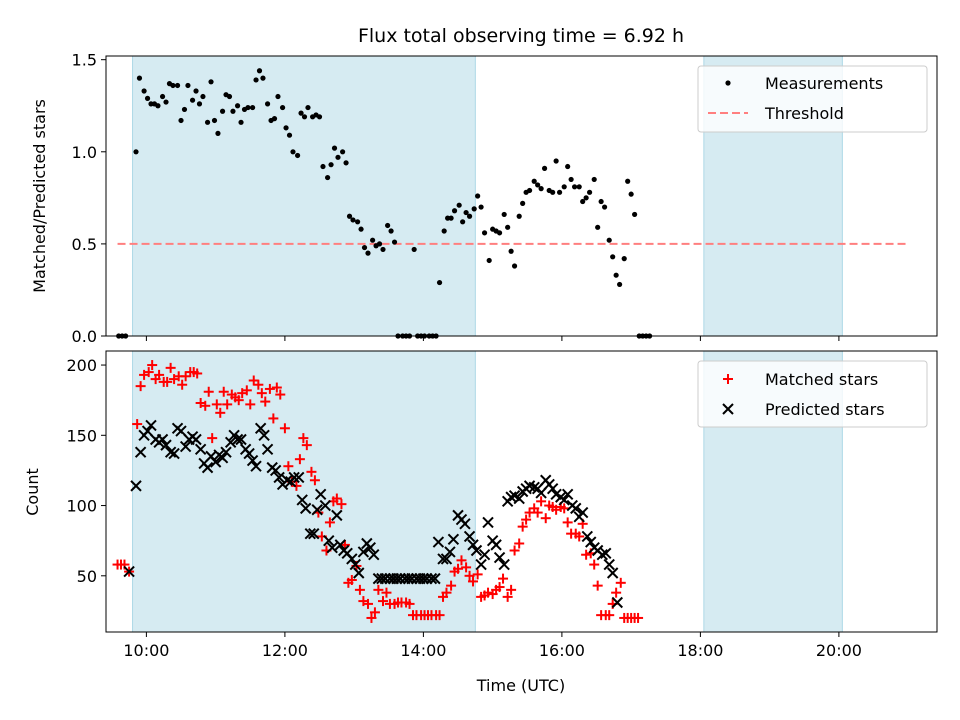  Describe the element at coordinates (728, 409) in the screenshot. I see `legend-marker-predicted` at that location.